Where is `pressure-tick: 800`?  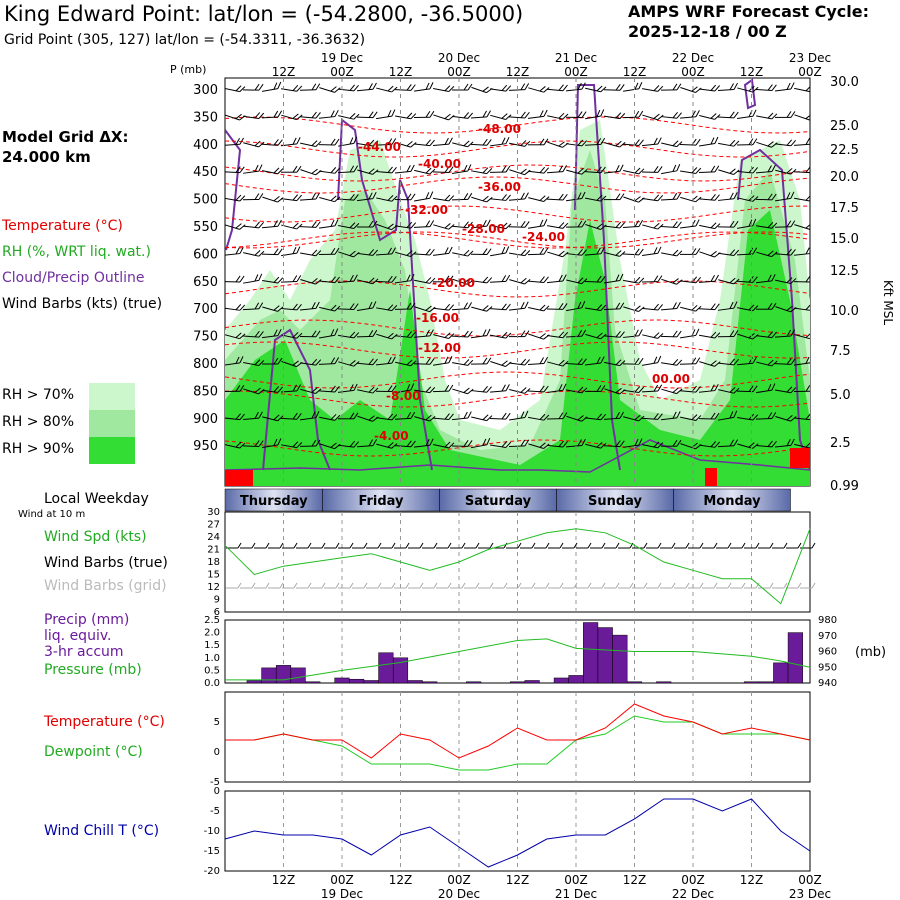
pressure-tick: 800 is located at coordinates (205, 364).